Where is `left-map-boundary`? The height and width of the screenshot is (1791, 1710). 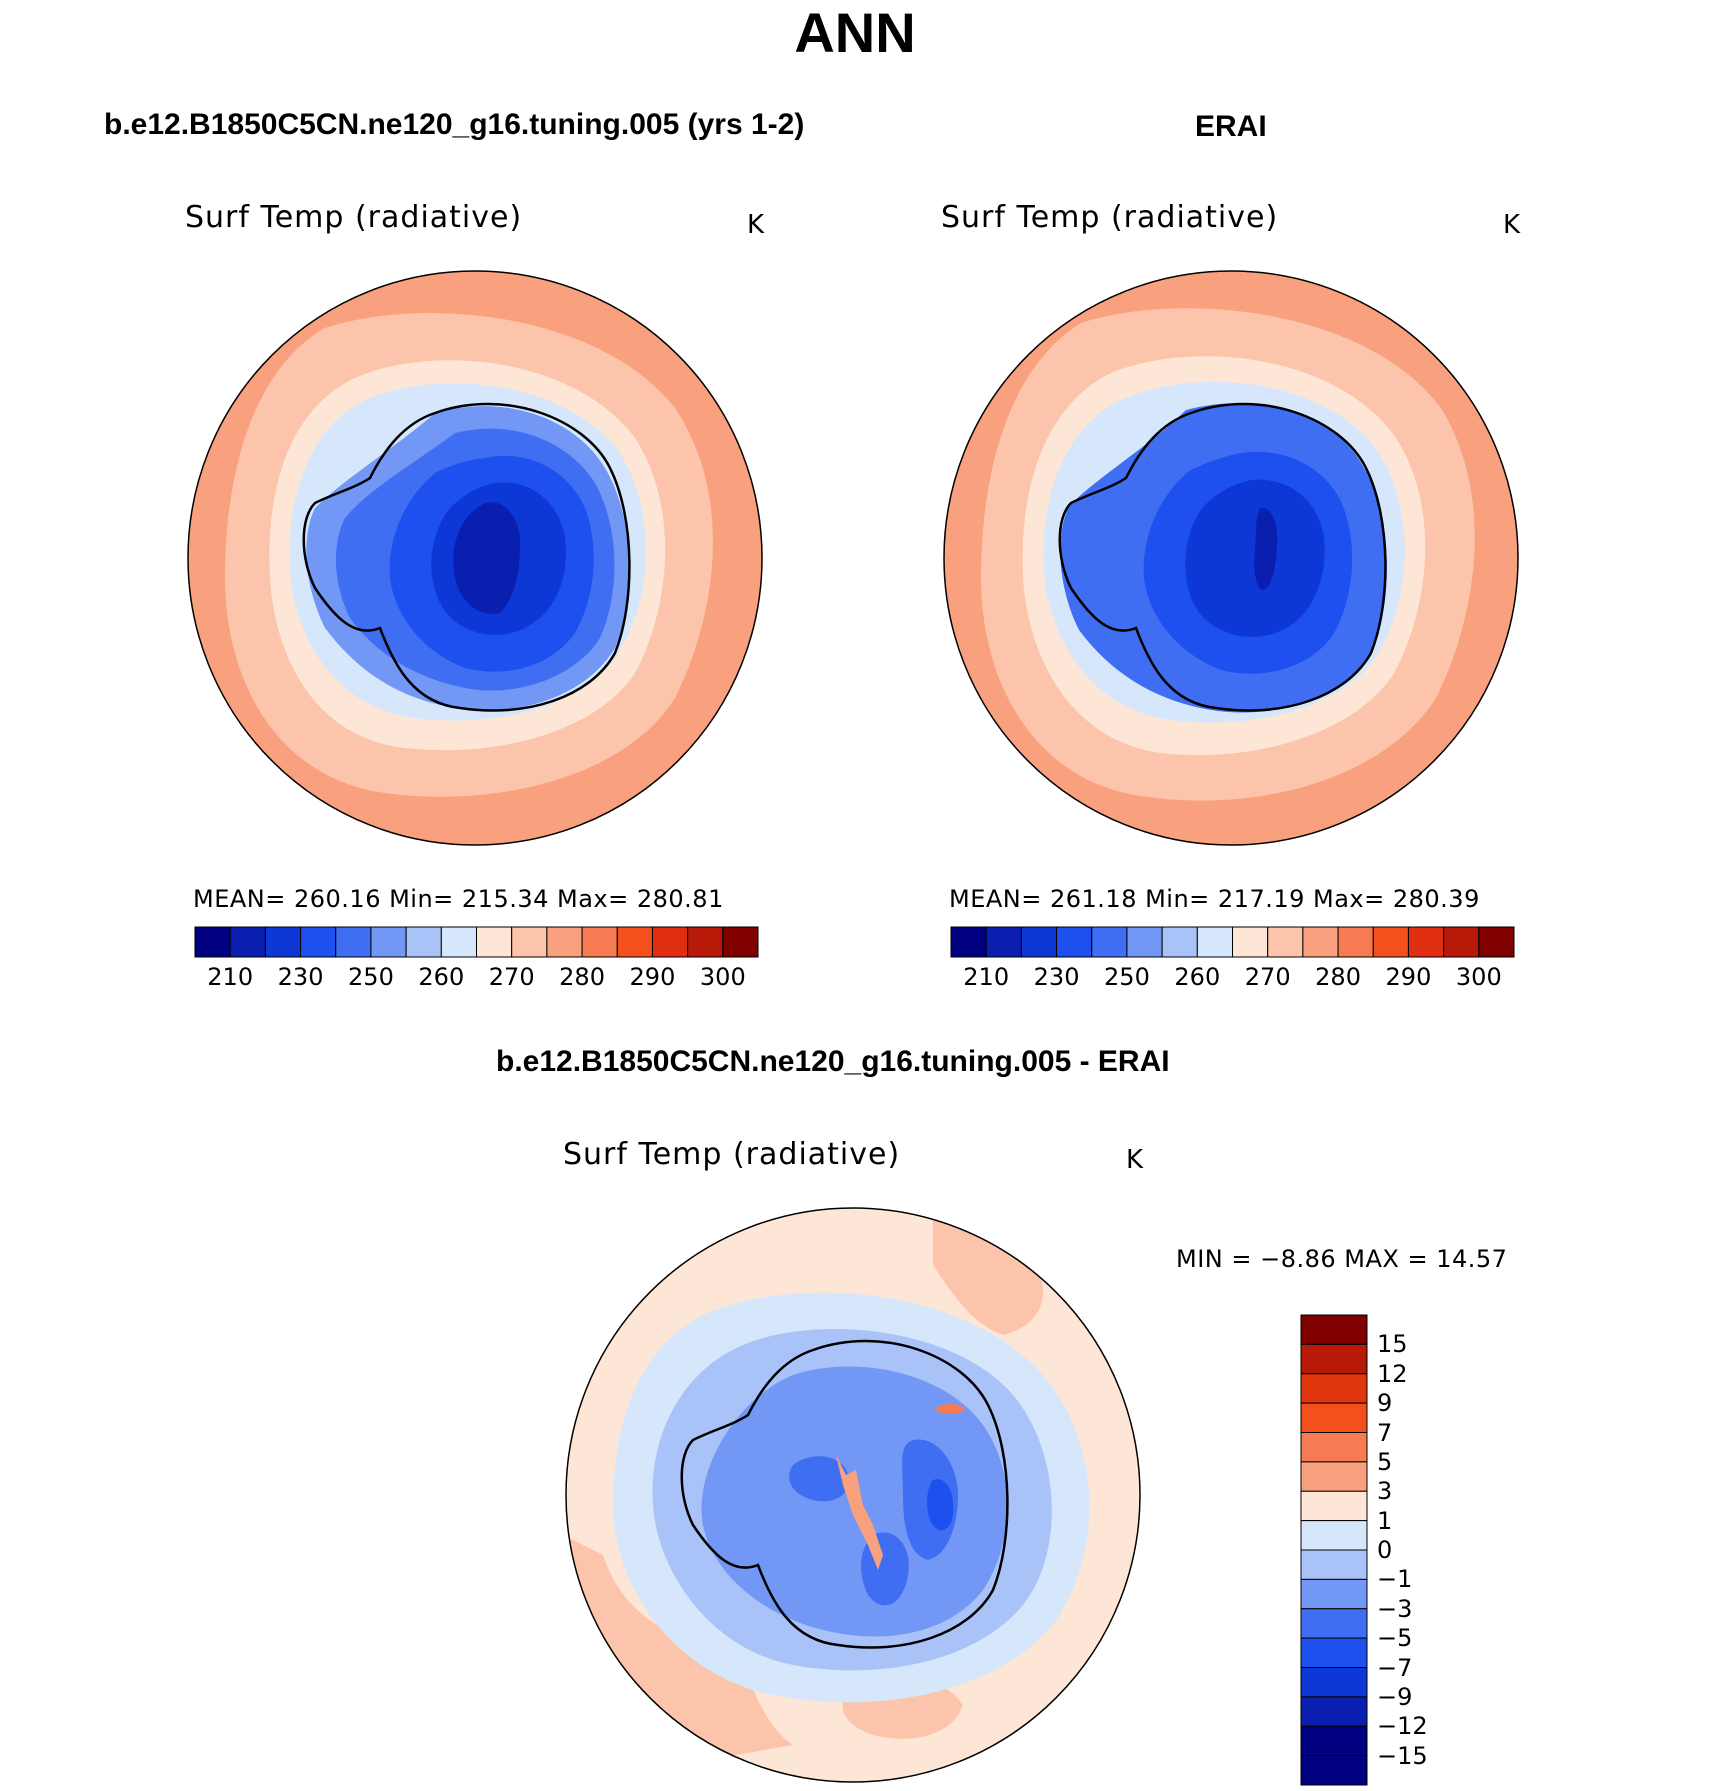
left-map-boundary is located at coordinates (475, 558).